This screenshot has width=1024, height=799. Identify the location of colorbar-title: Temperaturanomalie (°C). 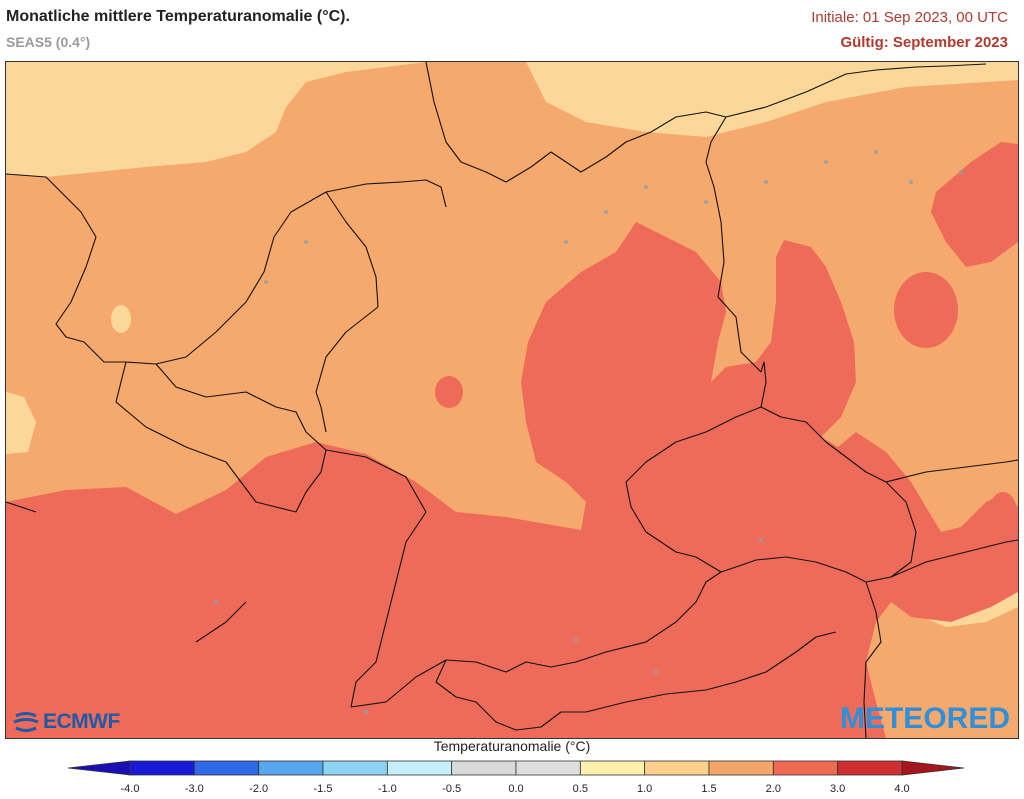
(512, 746).